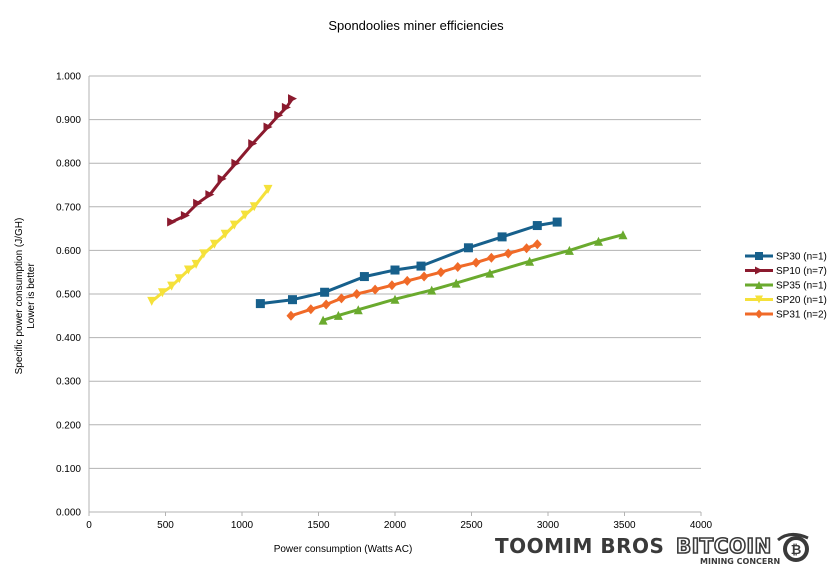 This screenshot has height=573, width=839. I want to click on legend-item: SP30 (n=1), so click(786, 257).